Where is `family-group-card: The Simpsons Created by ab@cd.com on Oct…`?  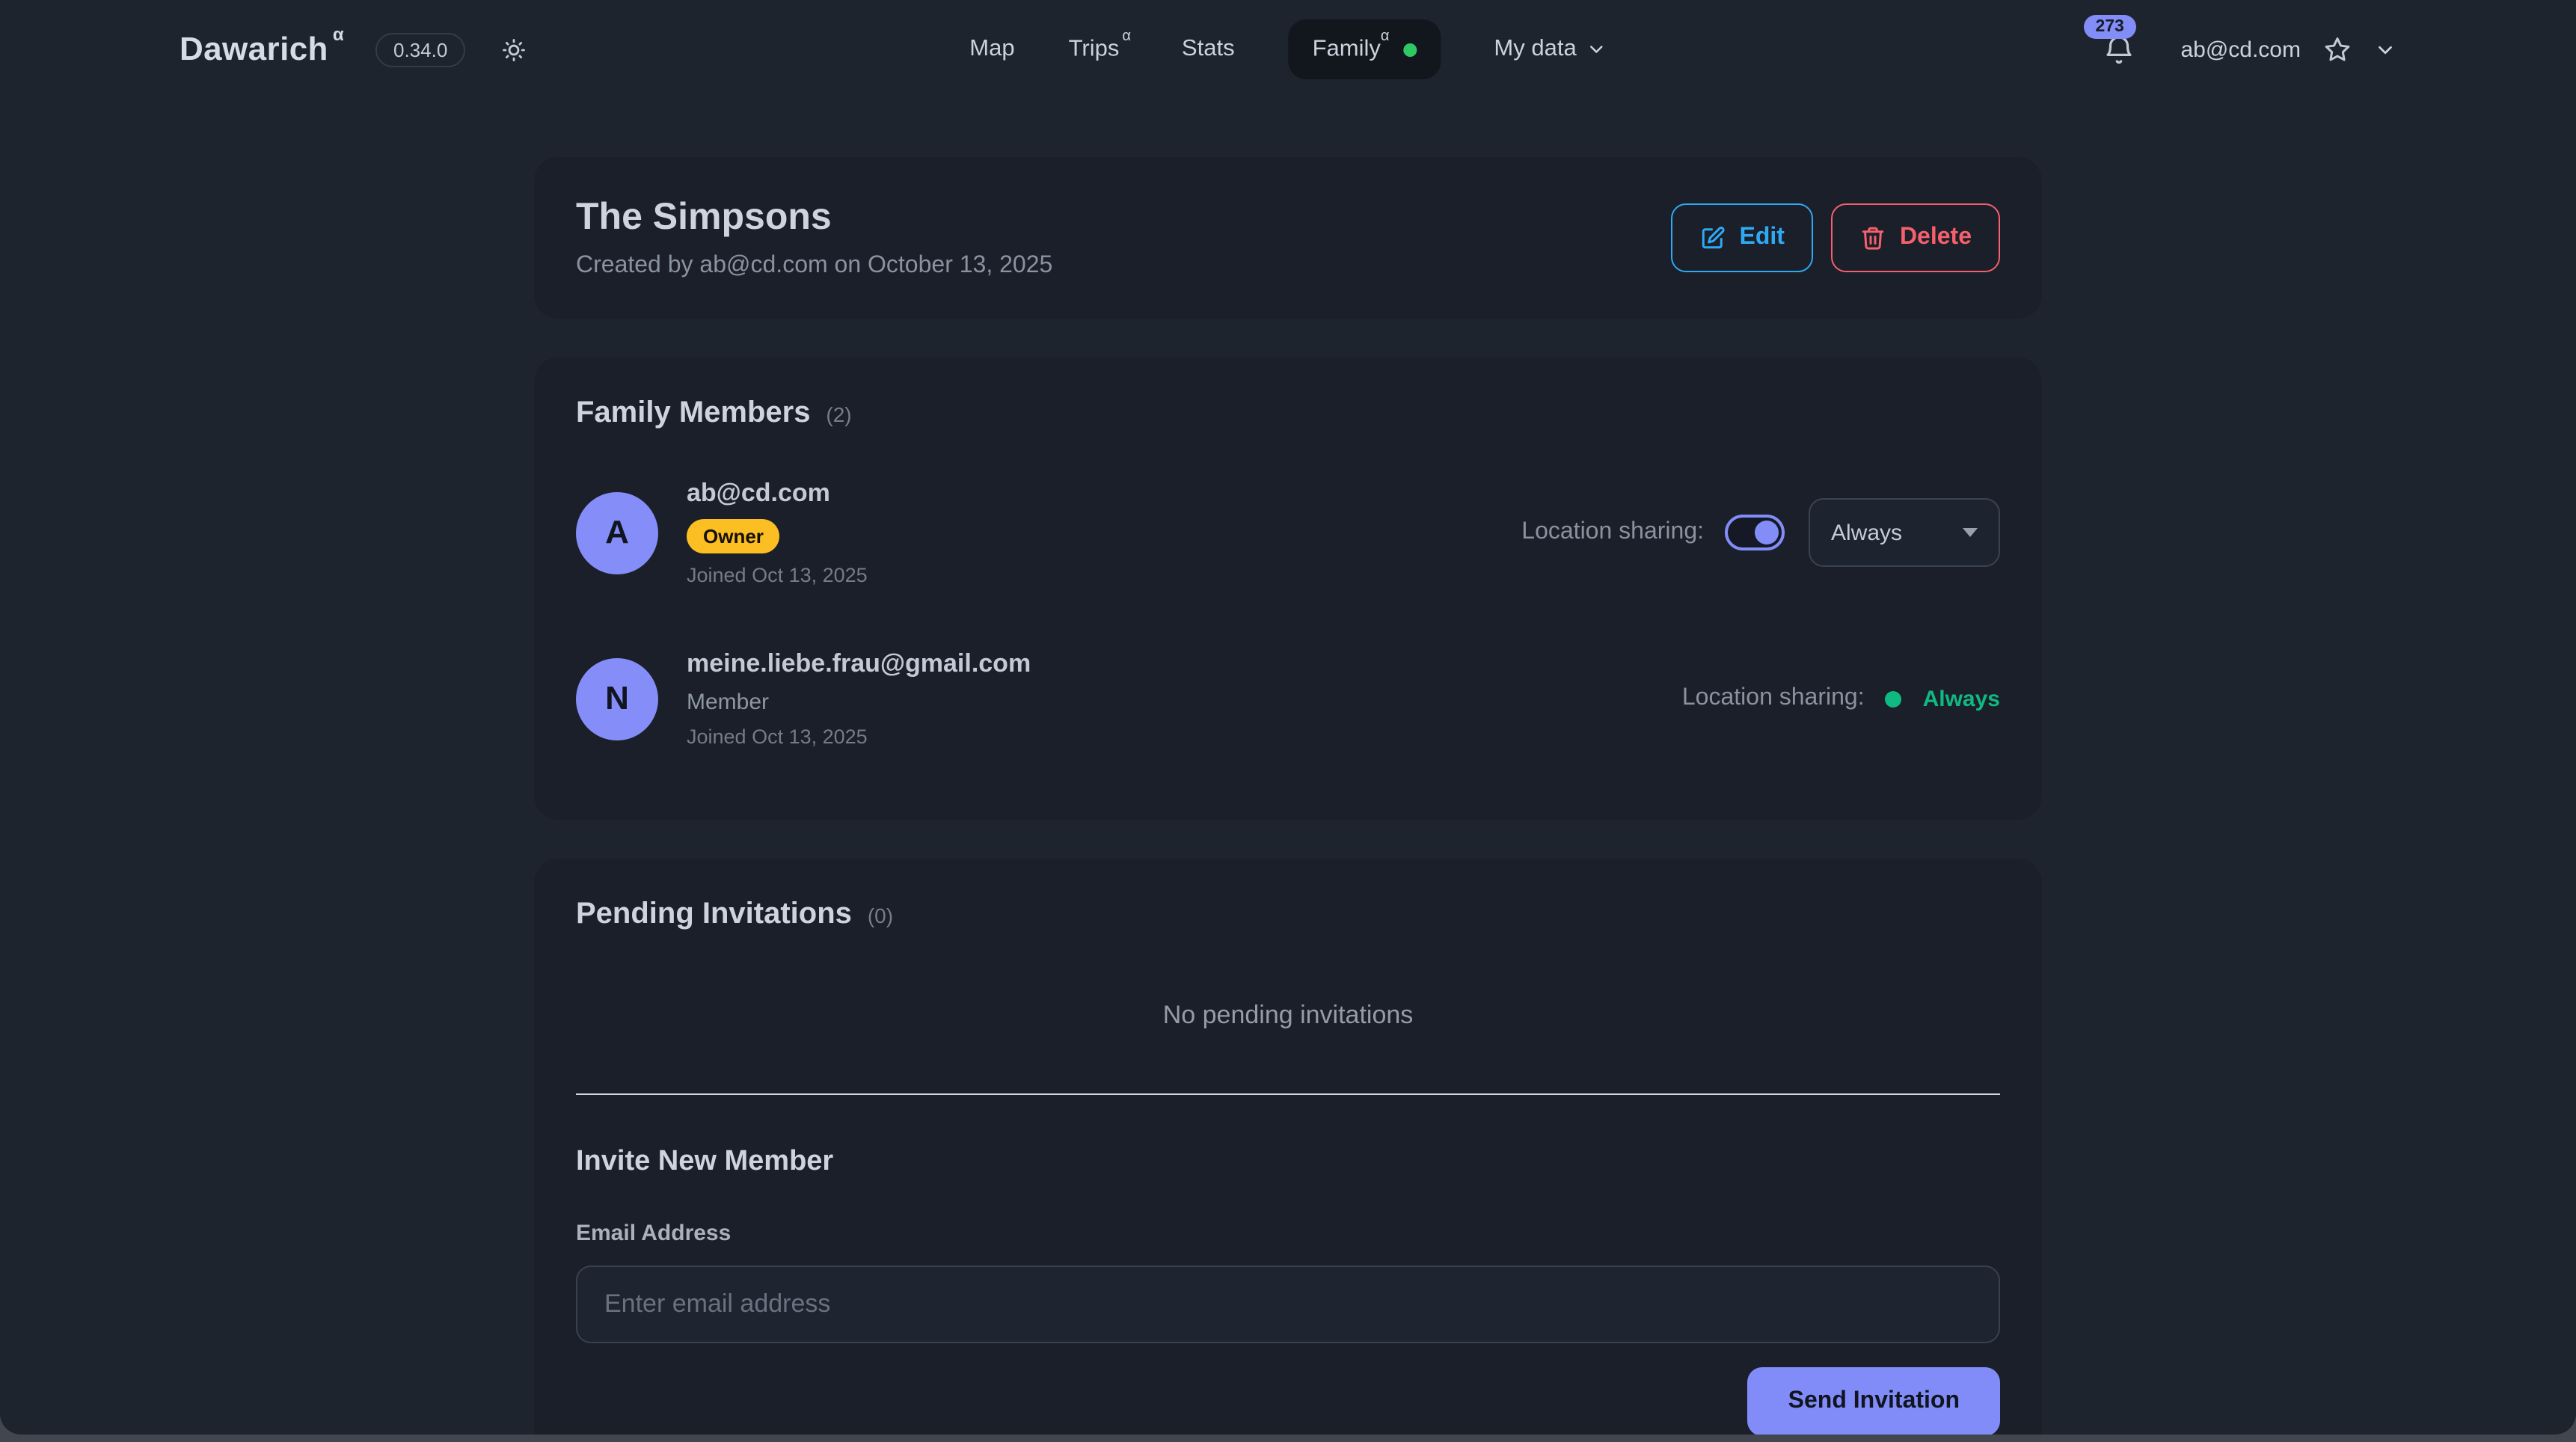 family-group-card: The Simpsons Created by ab@cd.com on Oct… is located at coordinates (1288, 238).